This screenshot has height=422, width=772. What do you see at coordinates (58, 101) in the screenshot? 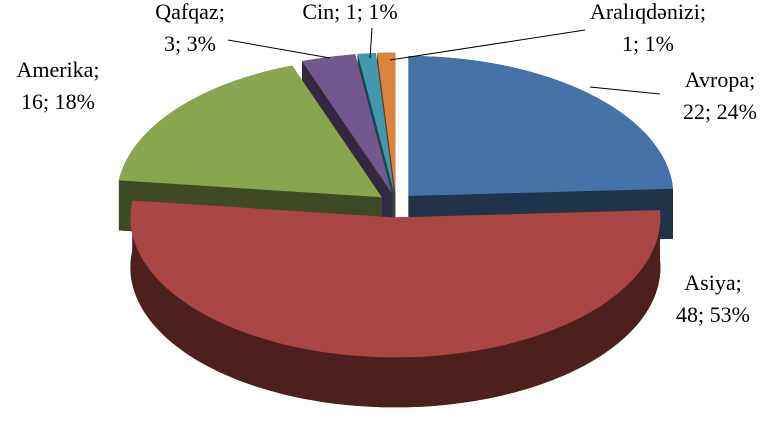
I see `data-label: 16; 18%` at bounding box center [58, 101].